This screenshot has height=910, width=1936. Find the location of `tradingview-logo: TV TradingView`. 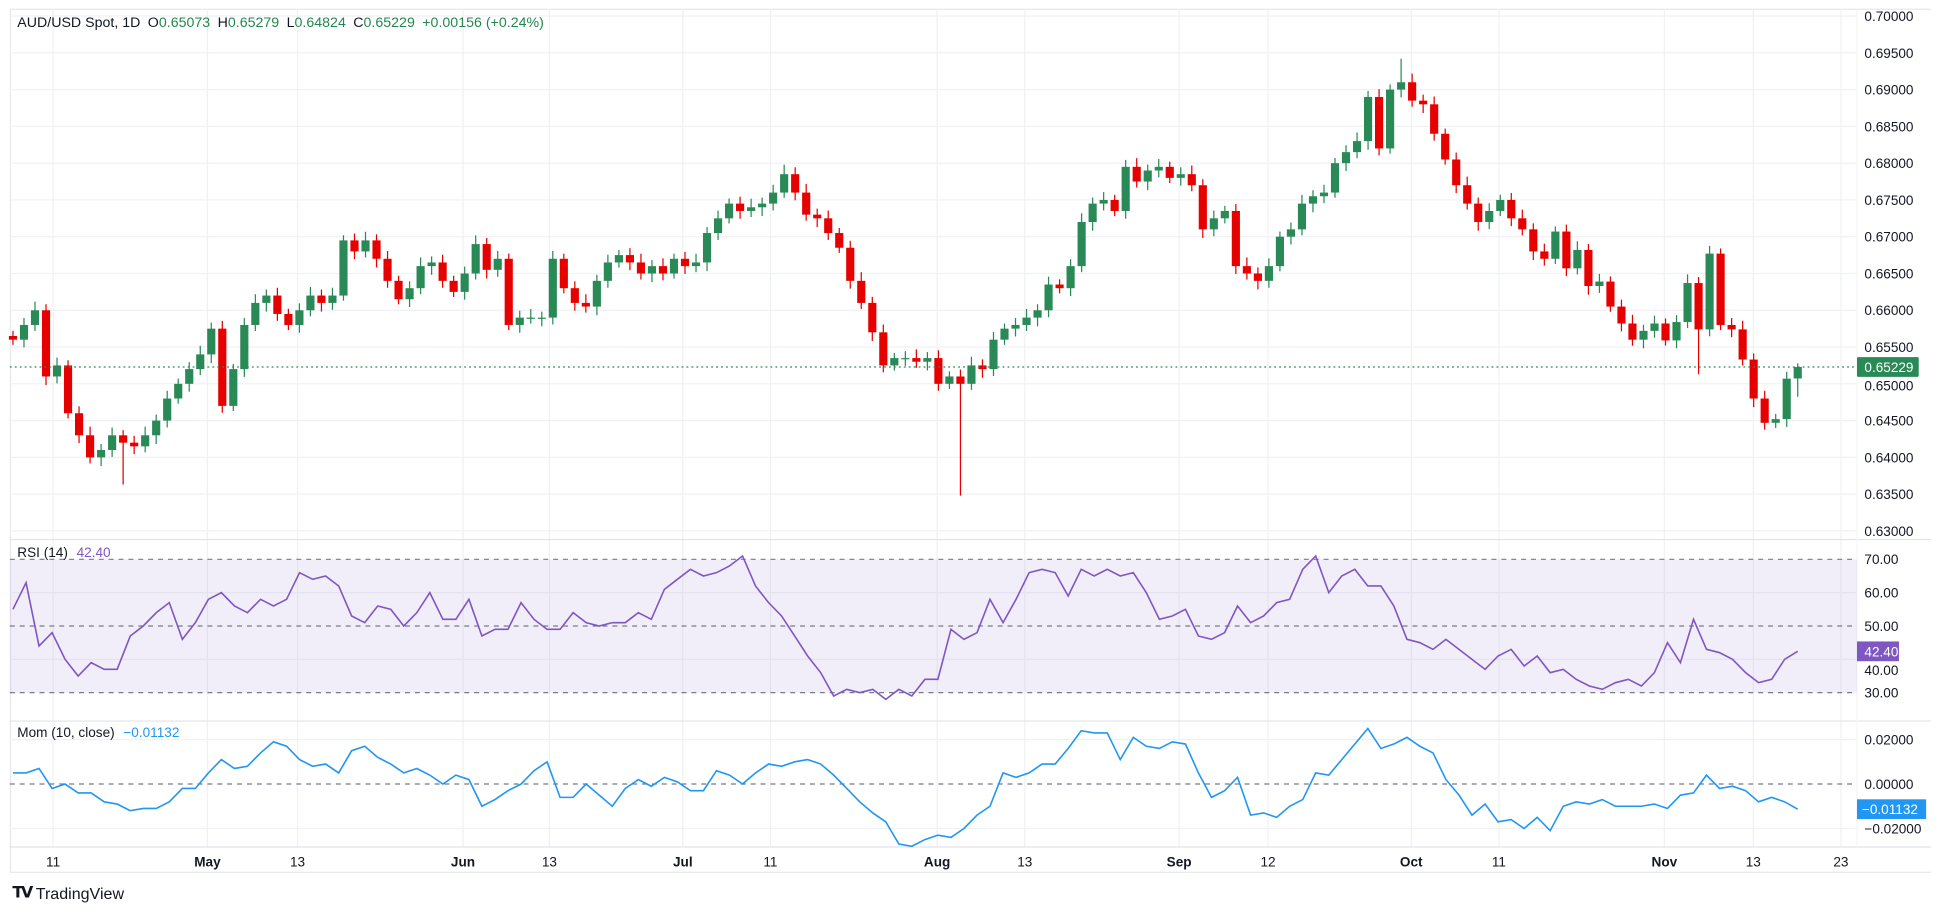

tradingview-logo: TV TradingView is located at coordinates (68, 893).